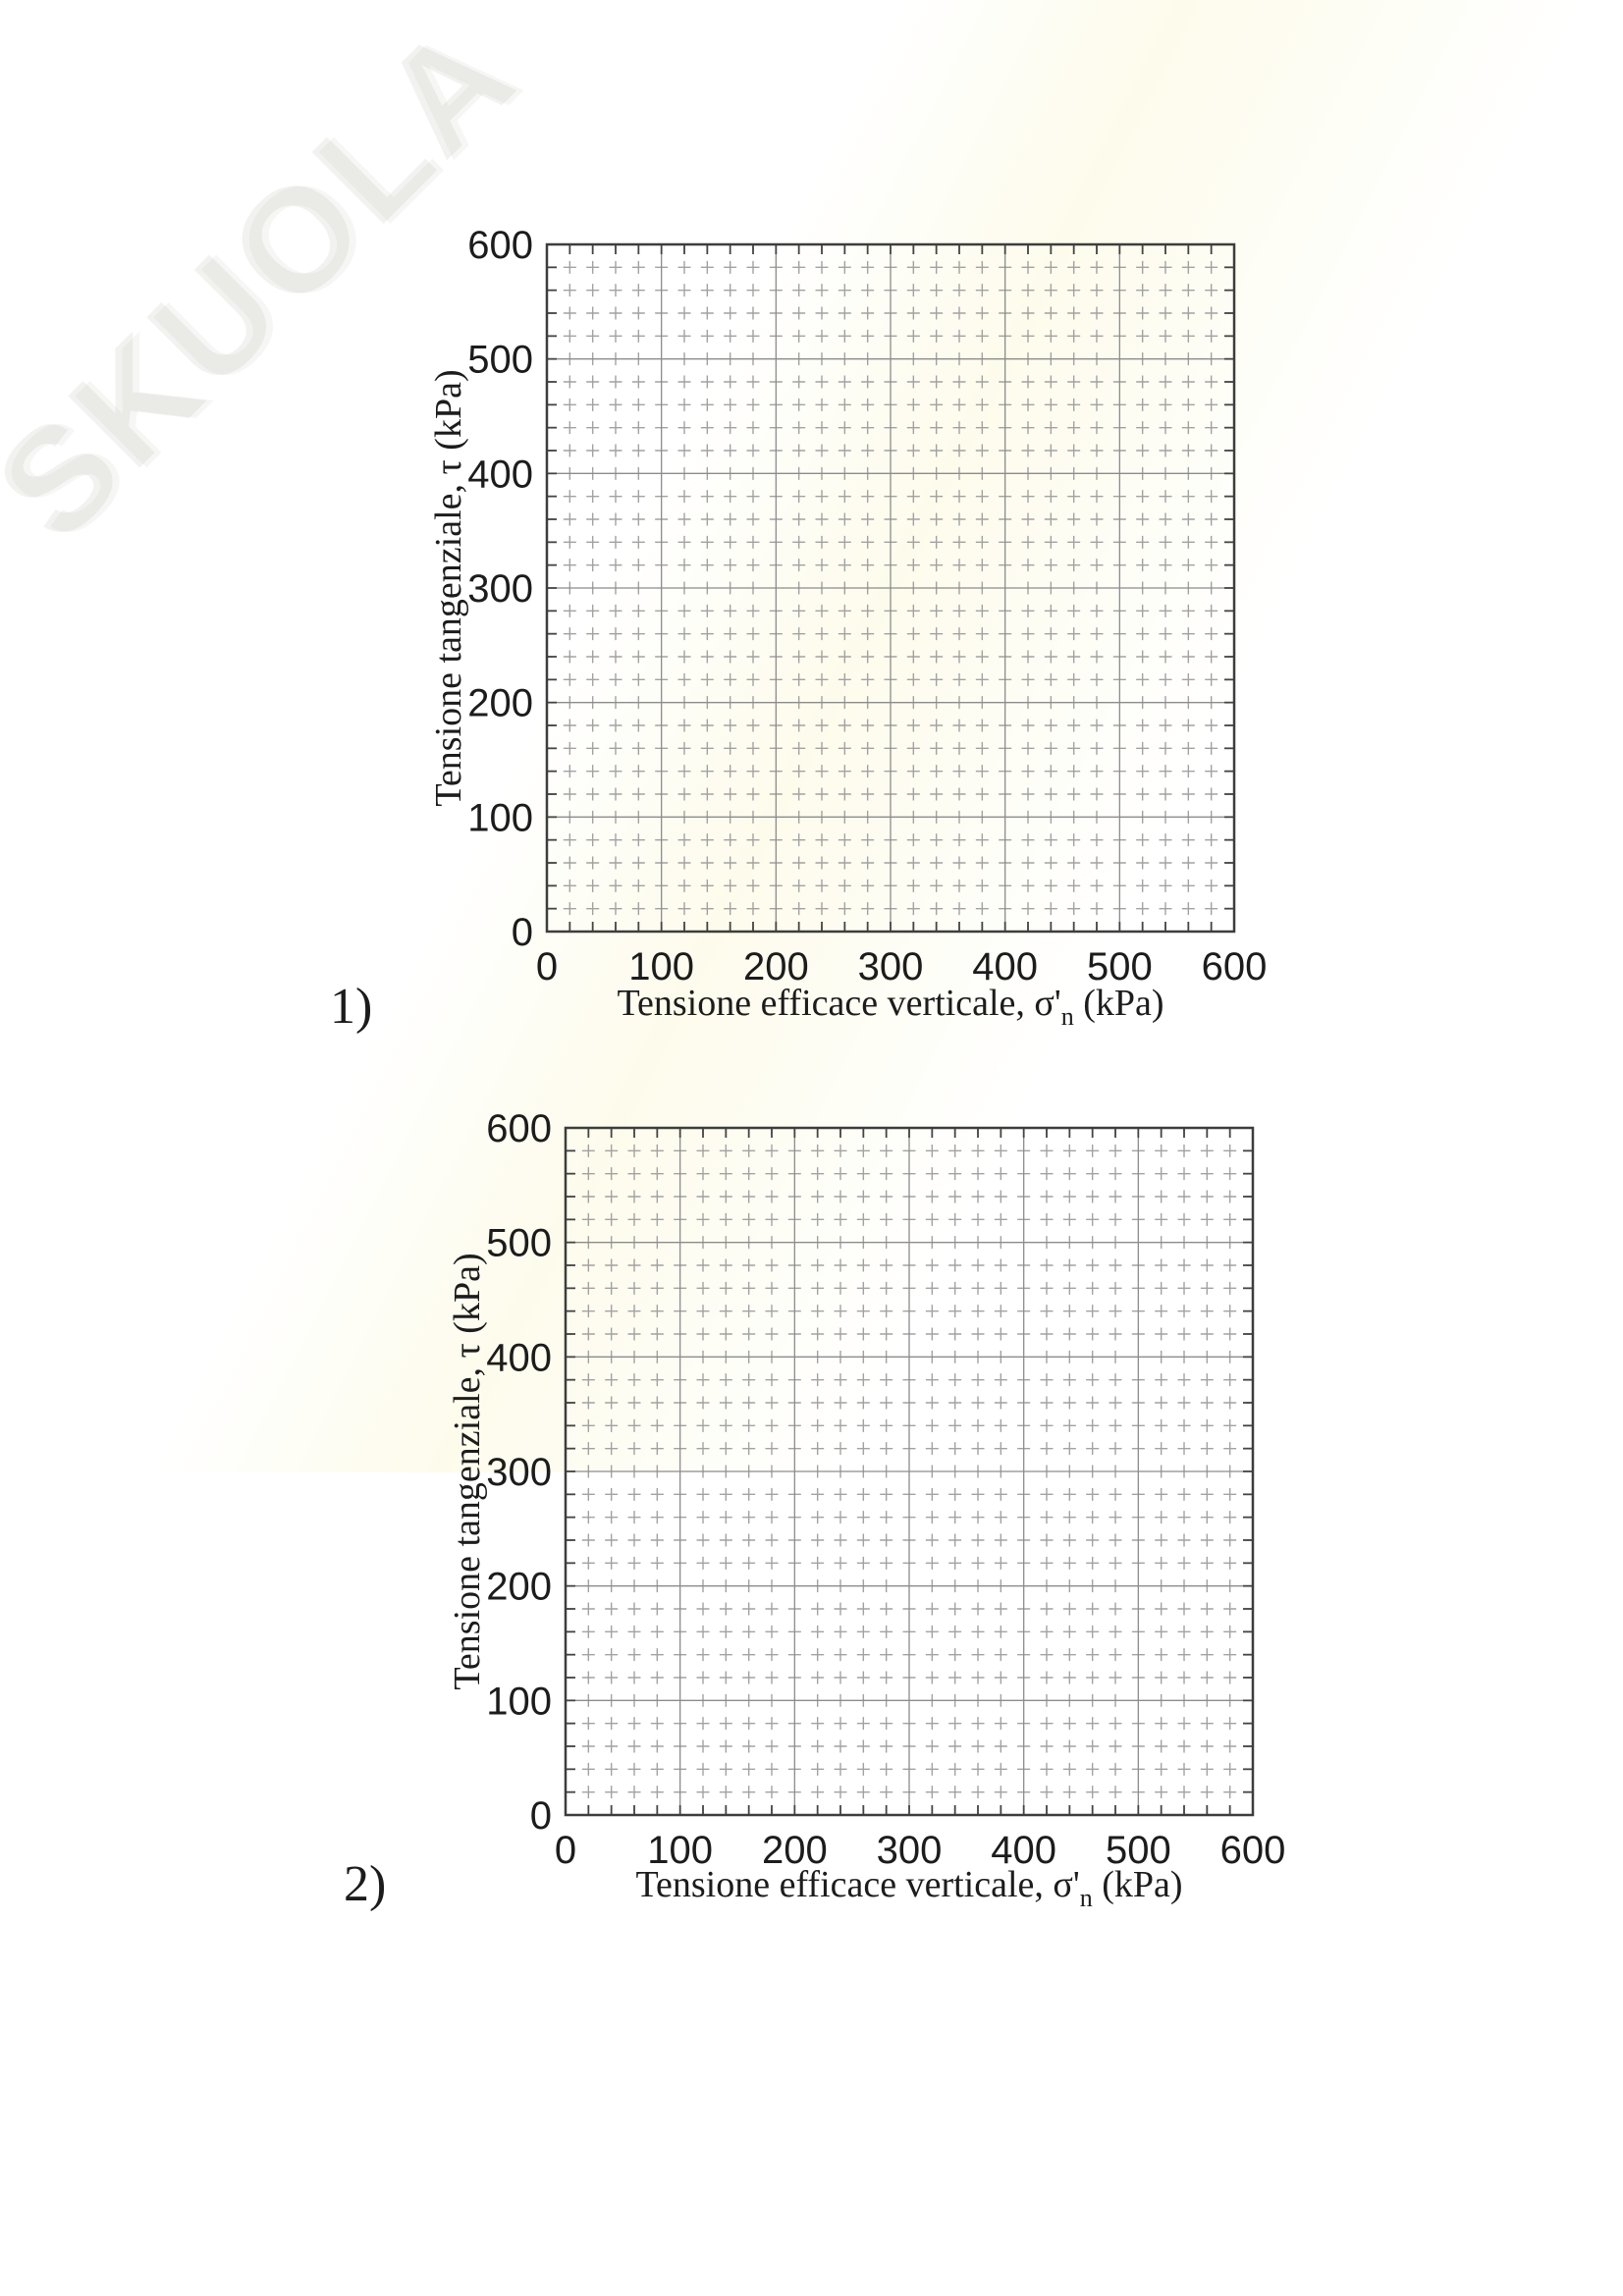 The height and width of the screenshot is (2296, 1623). What do you see at coordinates (351, 1007) in the screenshot?
I see `panel-label-1: 1)` at bounding box center [351, 1007].